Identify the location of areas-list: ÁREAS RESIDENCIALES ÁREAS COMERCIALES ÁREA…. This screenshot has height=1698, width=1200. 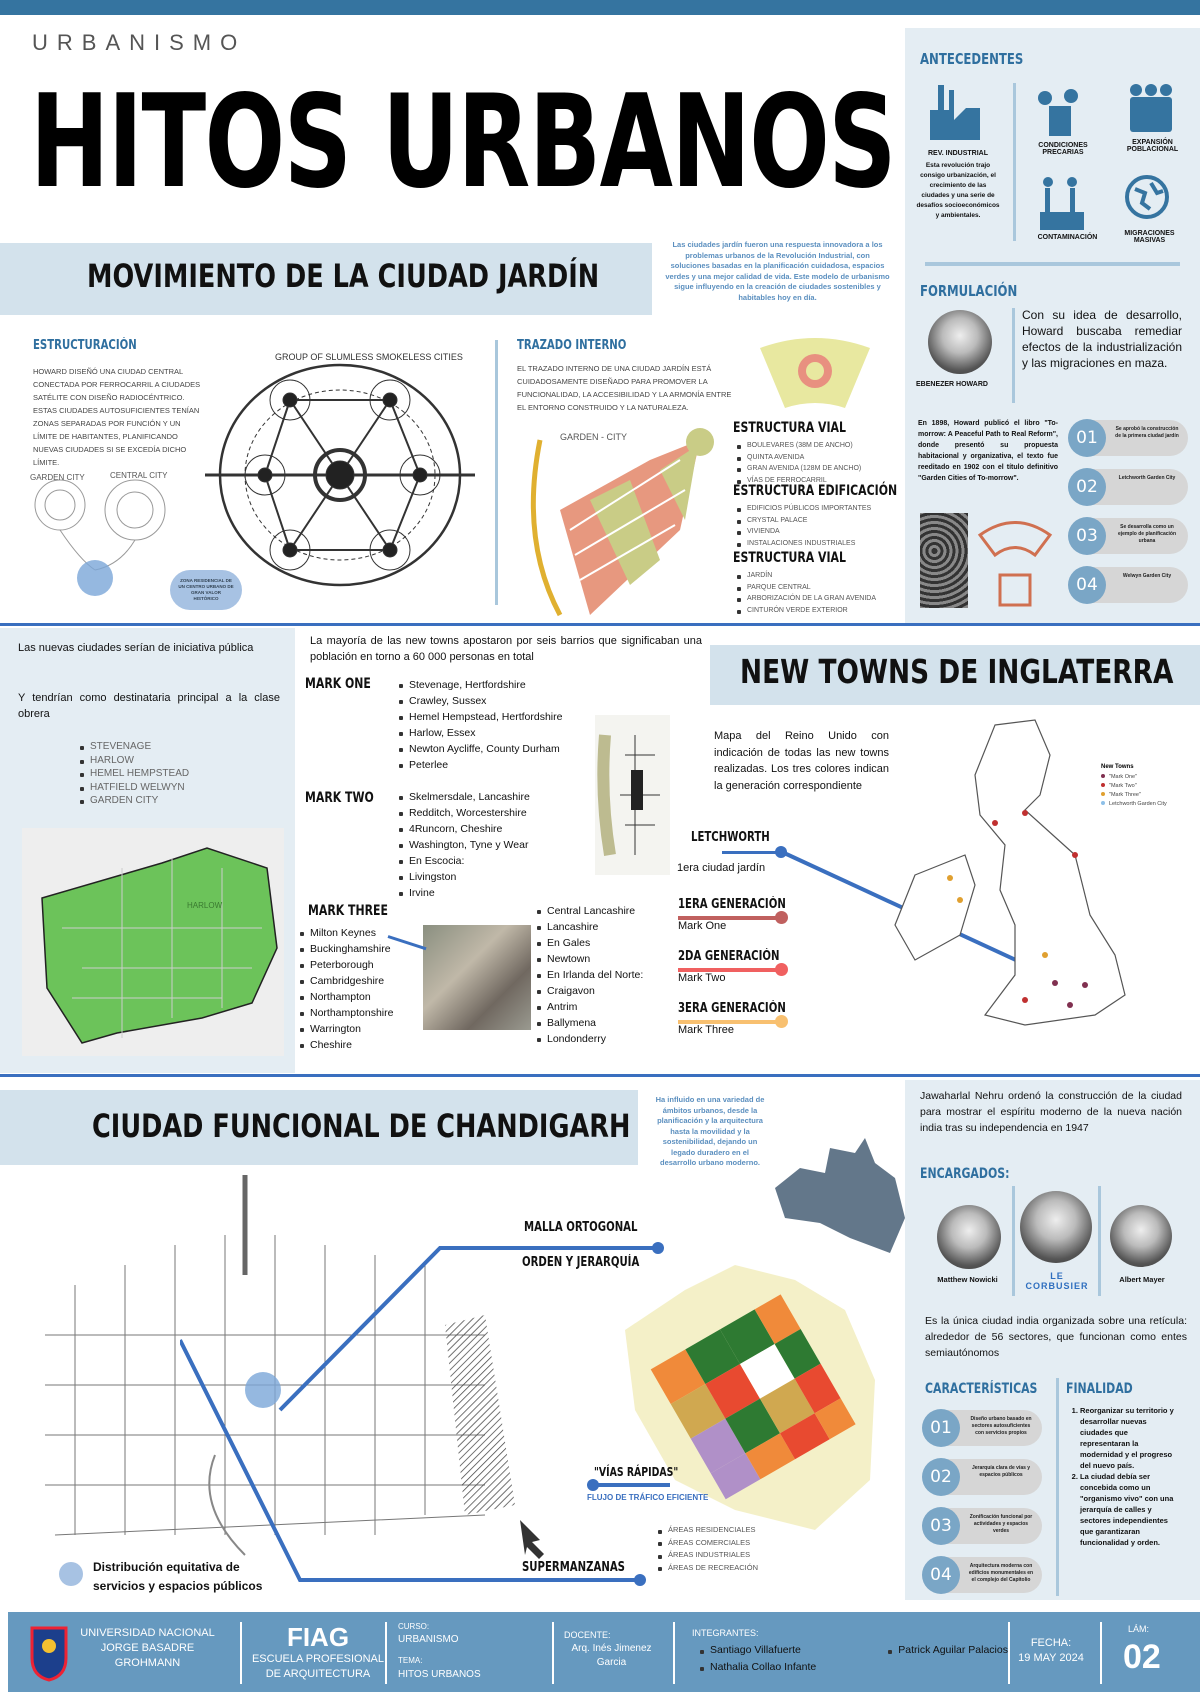
(707, 1549).